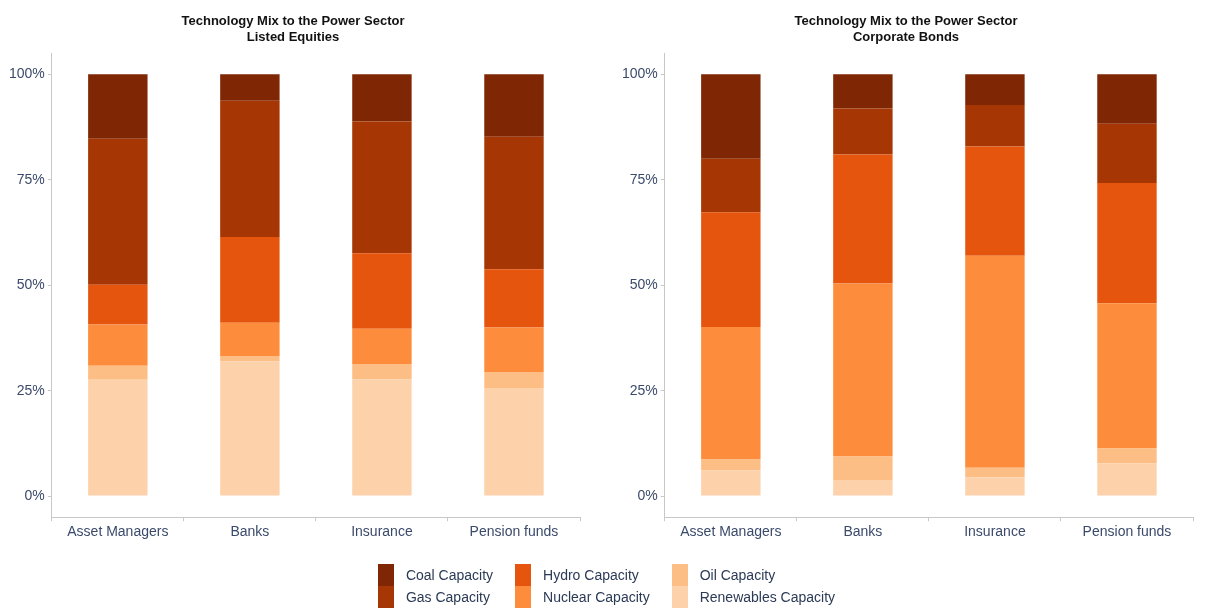  Describe the element at coordinates (737, 575) in the screenshot. I see `legend-label: Oil Capacity` at that location.